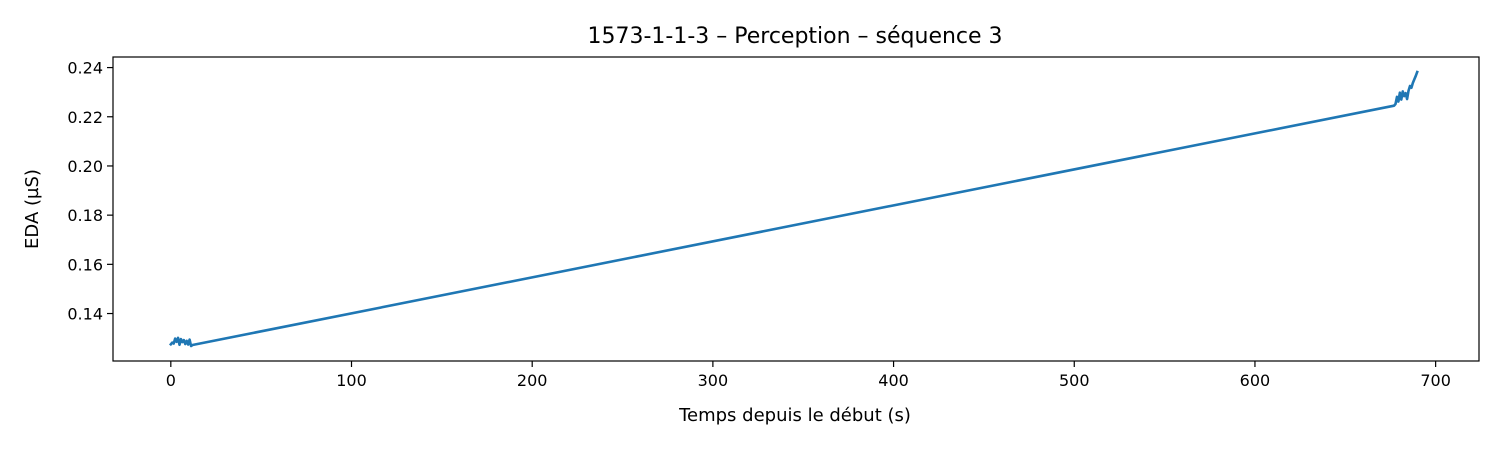  What do you see at coordinates (171, 380) in the screenshot?
I see `x-tick-label: 0` at bounding box center [171, 380].